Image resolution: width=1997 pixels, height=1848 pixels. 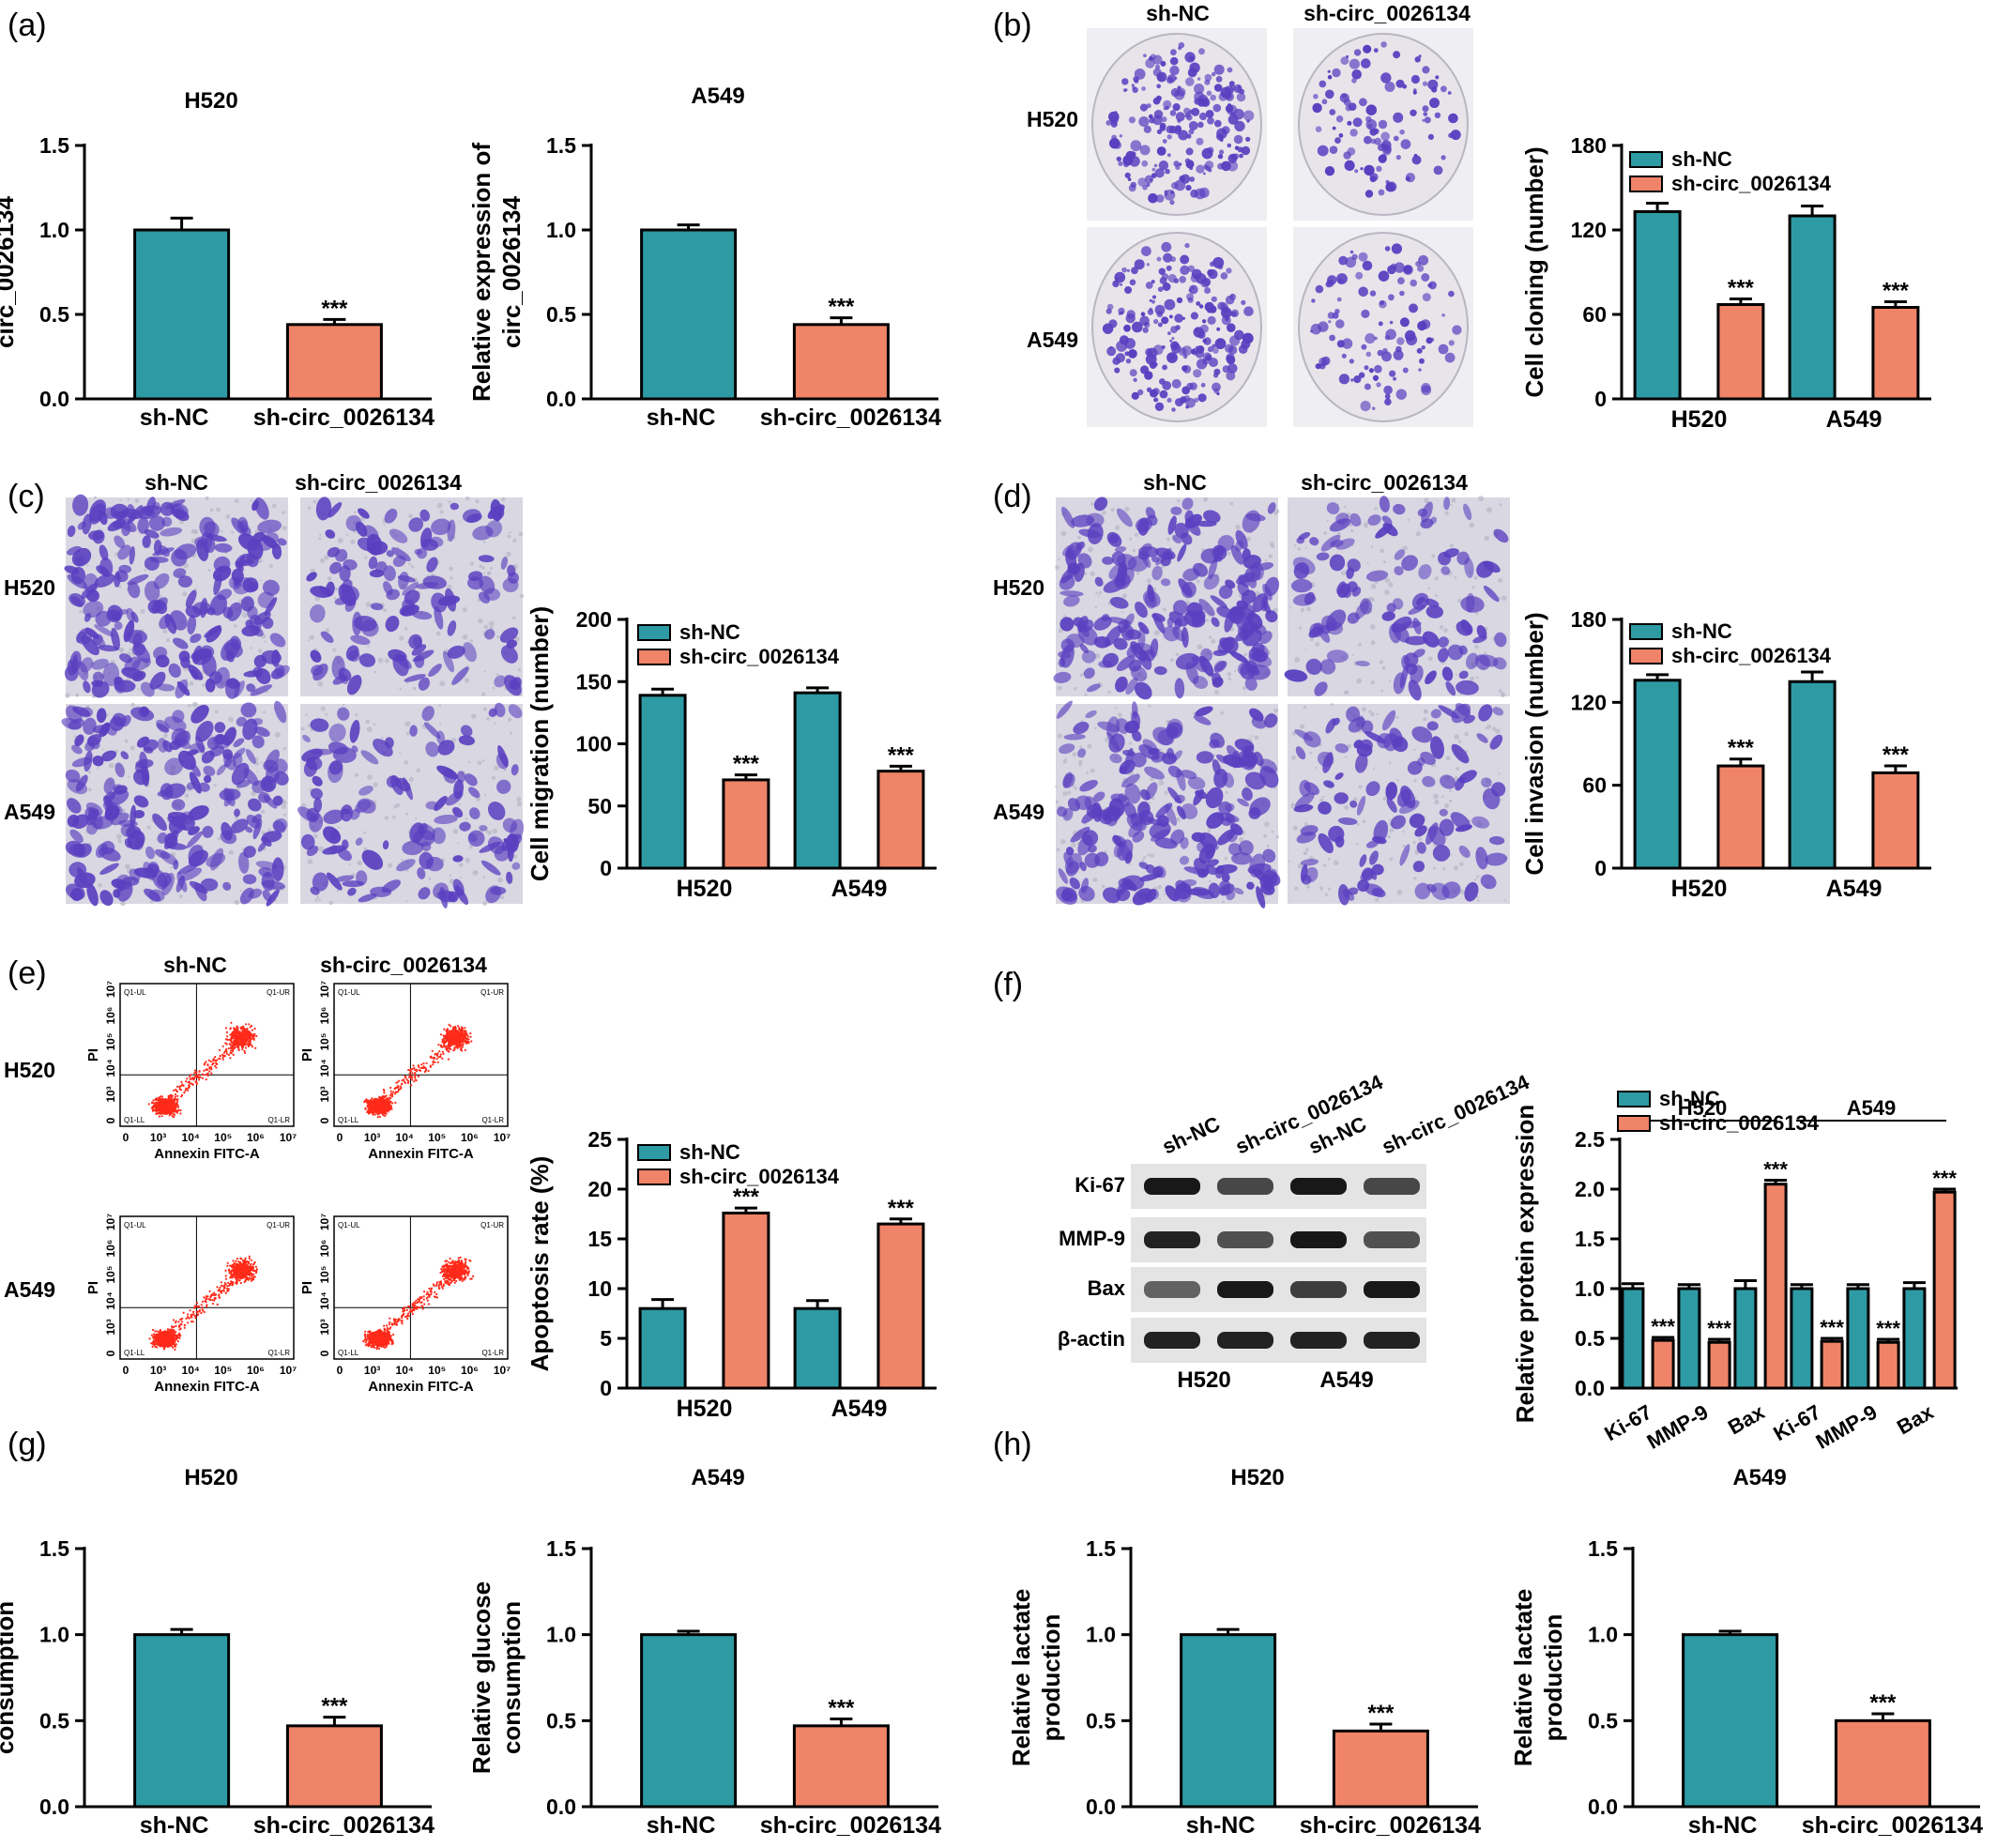 I want to click on panel-label-e: (e), so click(x=27, y=973).